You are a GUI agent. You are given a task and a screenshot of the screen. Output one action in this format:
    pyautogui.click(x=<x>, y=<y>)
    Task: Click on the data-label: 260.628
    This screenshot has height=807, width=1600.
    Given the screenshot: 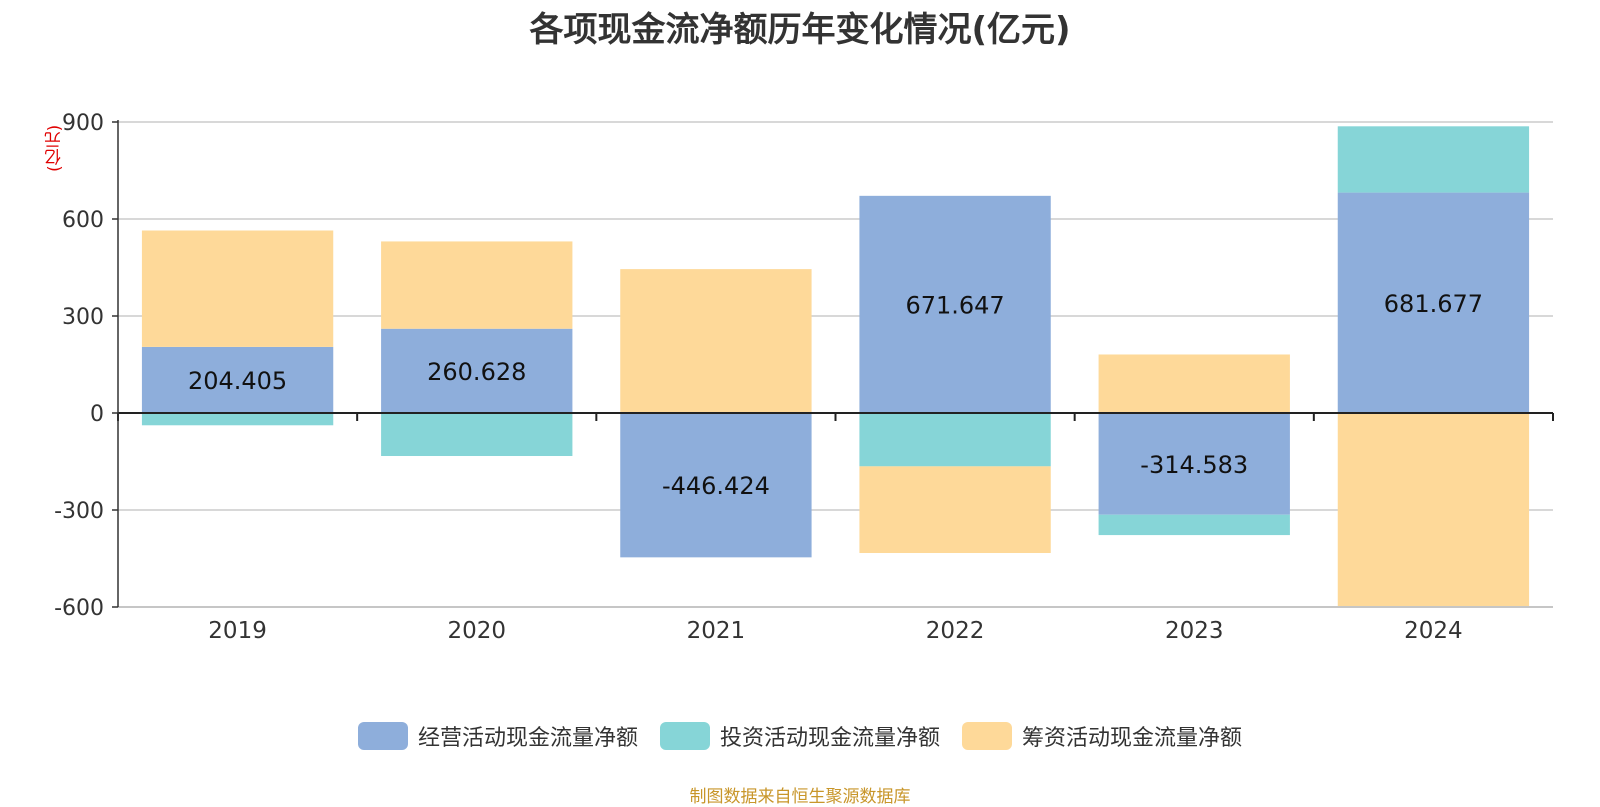 What is the action you would take?
    pyautogui.click(x=476, y=372)
    